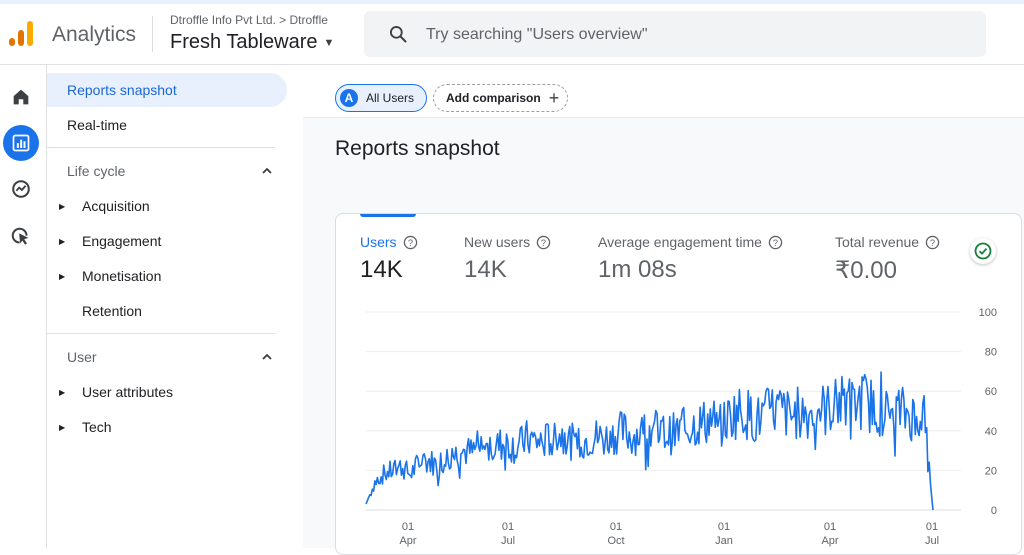  Describe the element at coordinates (349, 98) in the screenshot. I see `comparison-badge: A` at that location.